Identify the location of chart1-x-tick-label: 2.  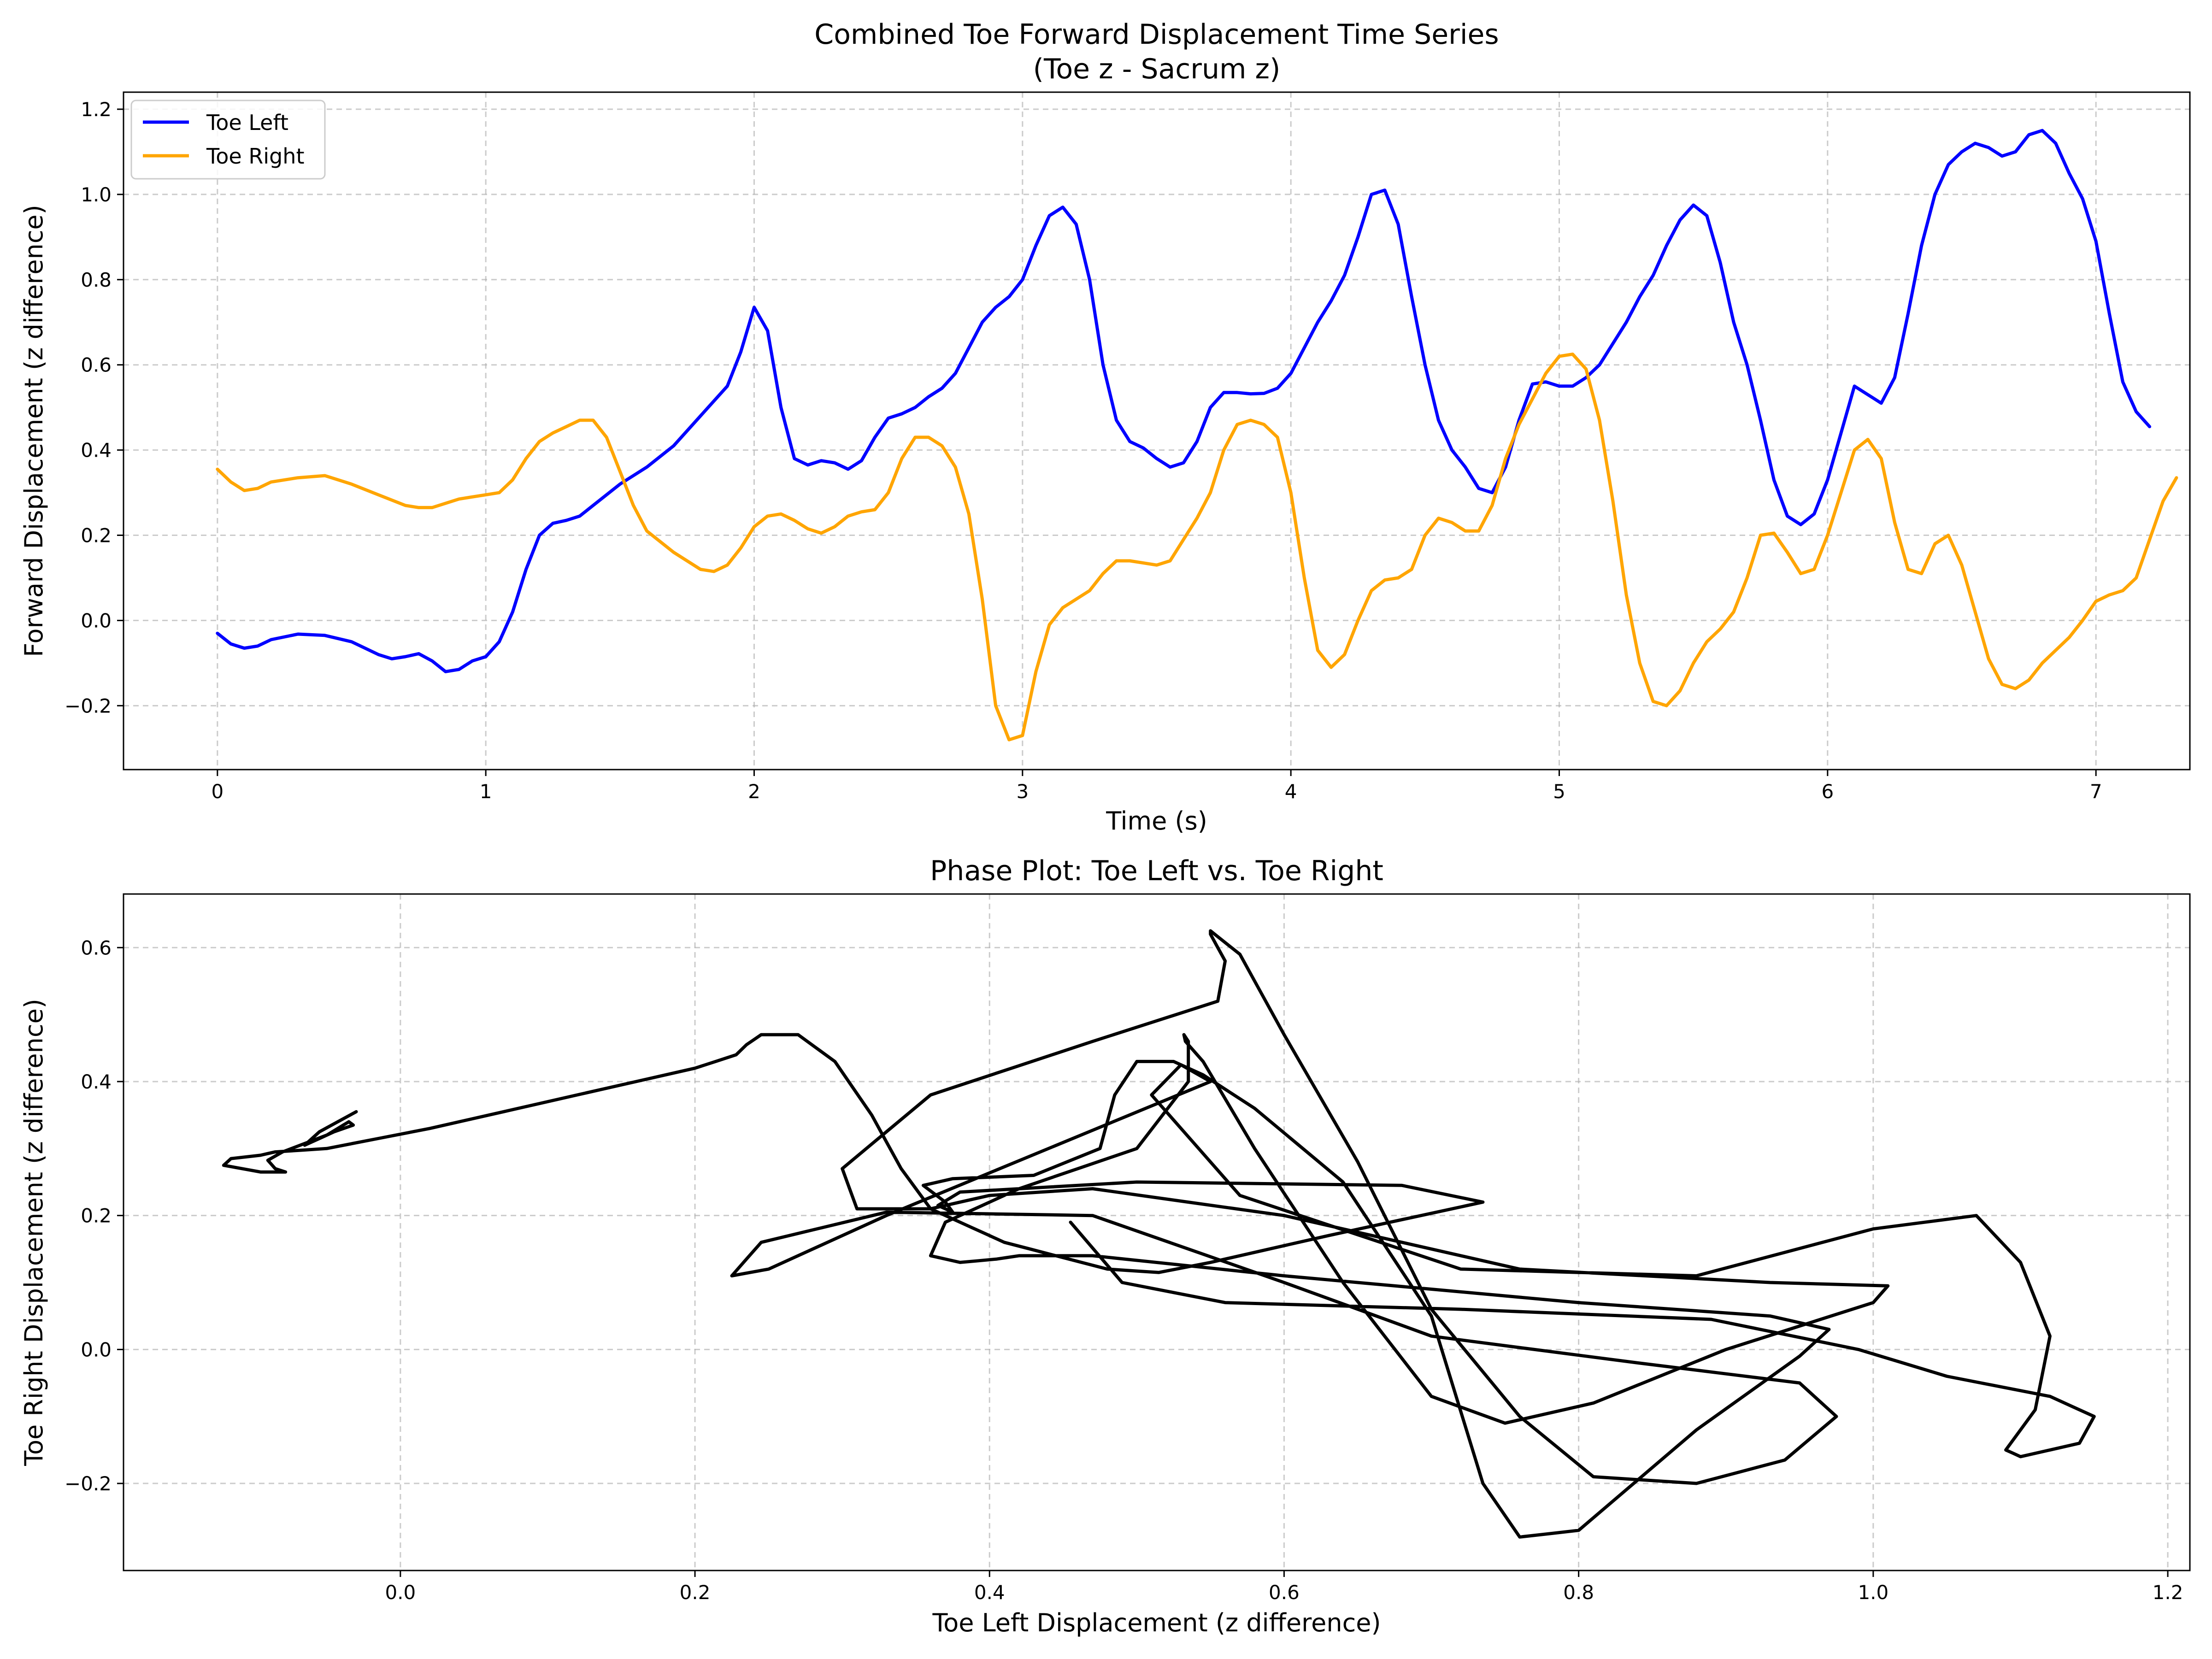
(754, 791).